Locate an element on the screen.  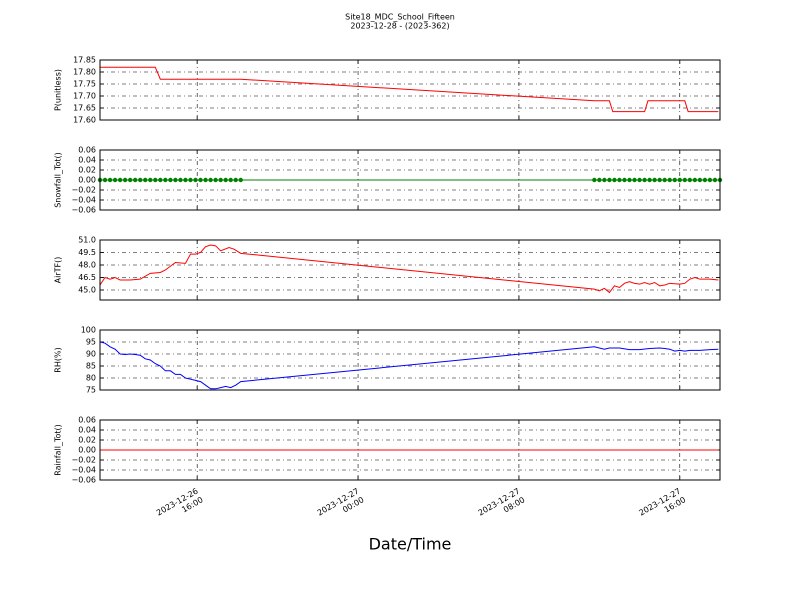
x-axis-label: Date/Time is located at coordinates (410, 544).